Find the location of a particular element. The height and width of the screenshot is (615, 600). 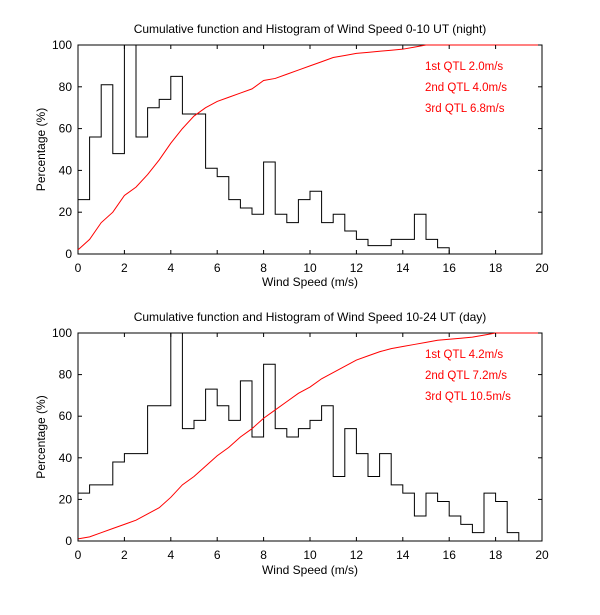

annotation-second-quartile: 2nd QTL 4.0m/s is located at coordinates (466, 88).